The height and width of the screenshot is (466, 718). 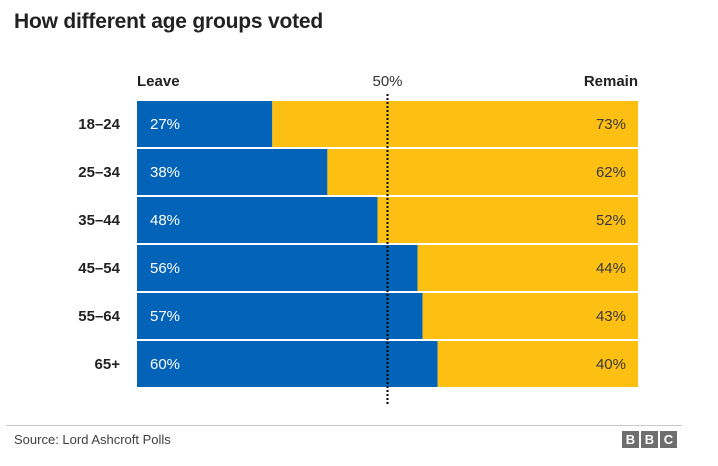 What do you see at coordinates (611, 172) in the screenshot?
I see `data-label-remain: 62%` at bounding box center [611, 172].